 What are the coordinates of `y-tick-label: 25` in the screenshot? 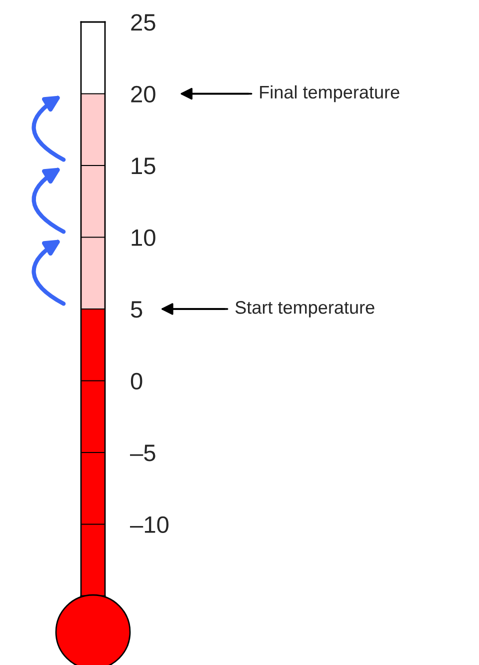 It's located at (143, 22).